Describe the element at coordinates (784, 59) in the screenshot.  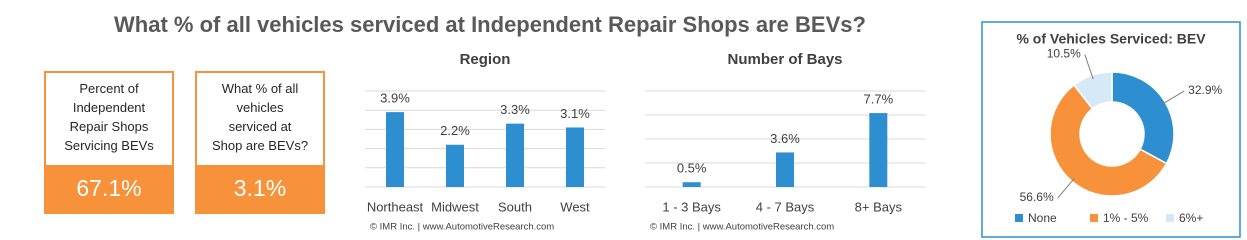
I see `chart-title: Number of Bays` at that location.